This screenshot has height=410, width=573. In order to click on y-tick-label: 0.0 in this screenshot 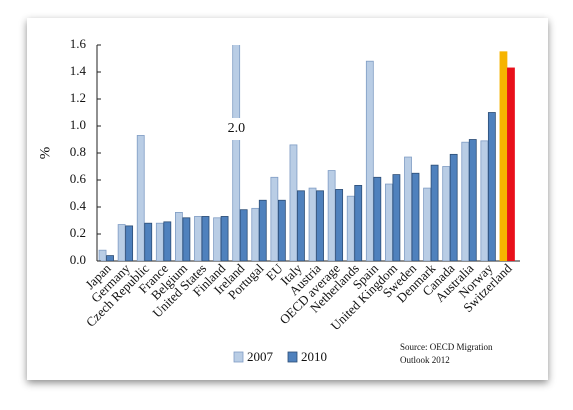, I will do `click(78, 259)`.